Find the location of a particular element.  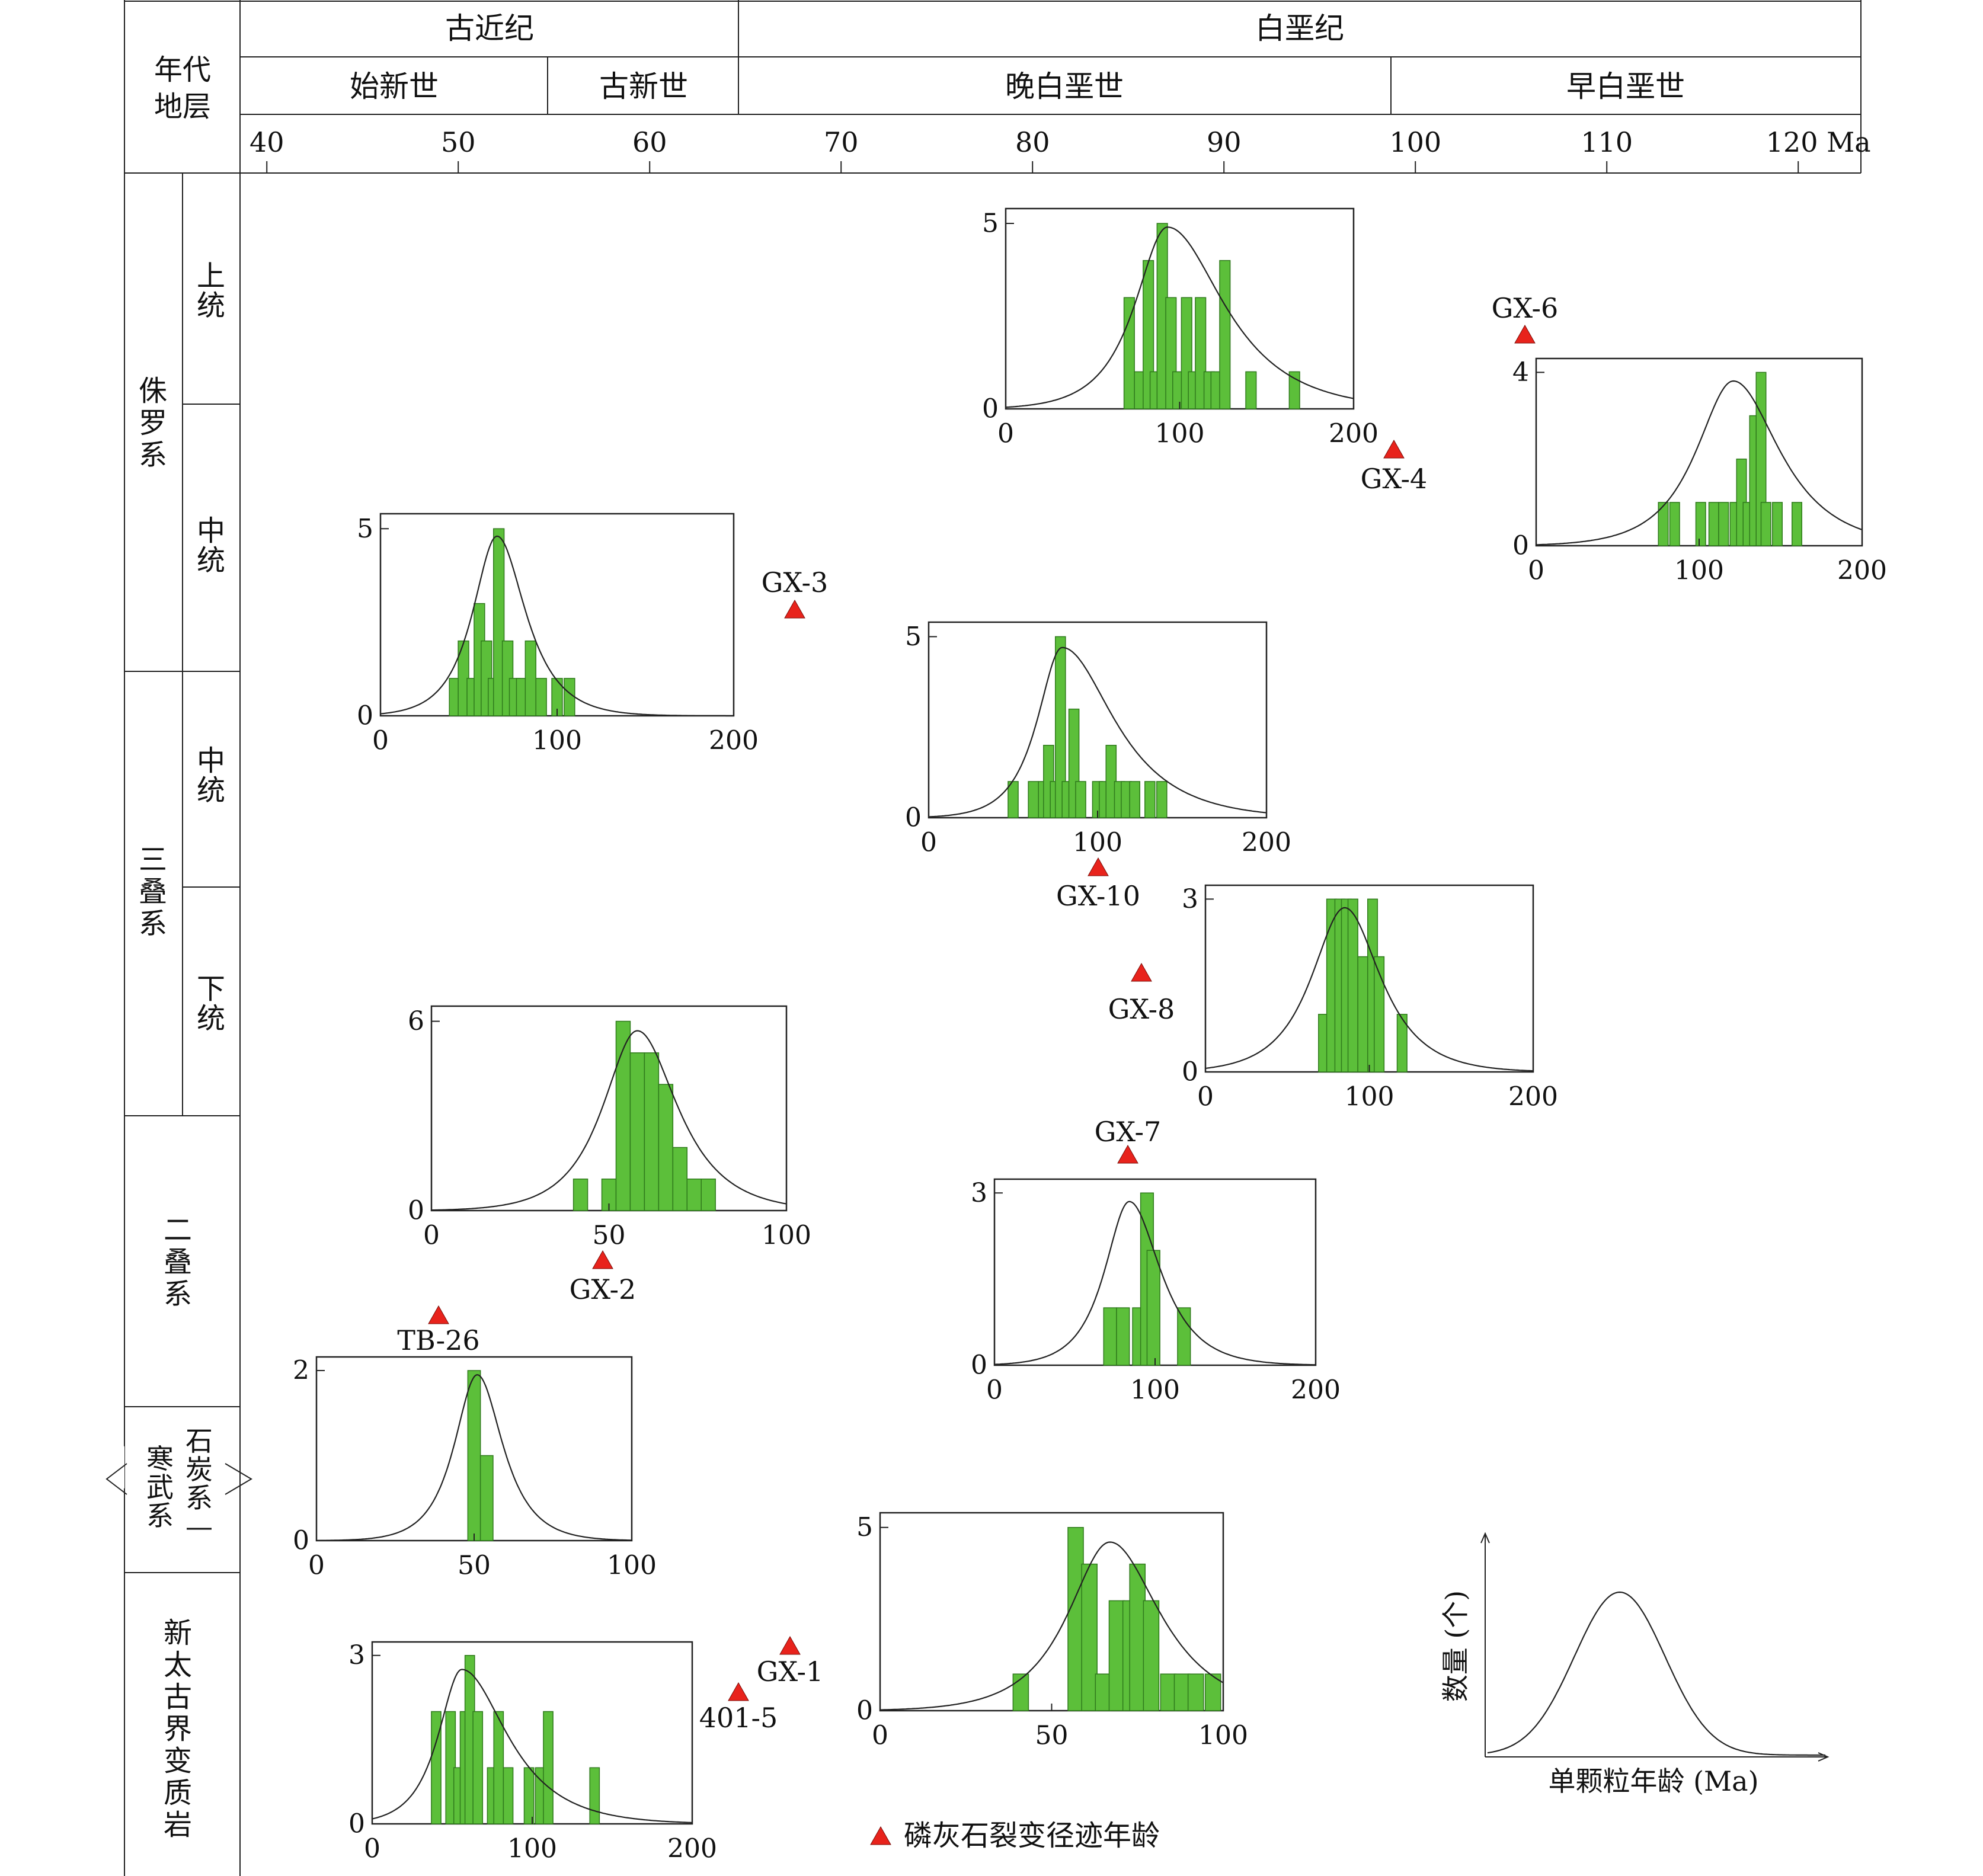

unconformity-right-mark is located at coordinates (238, 1479).